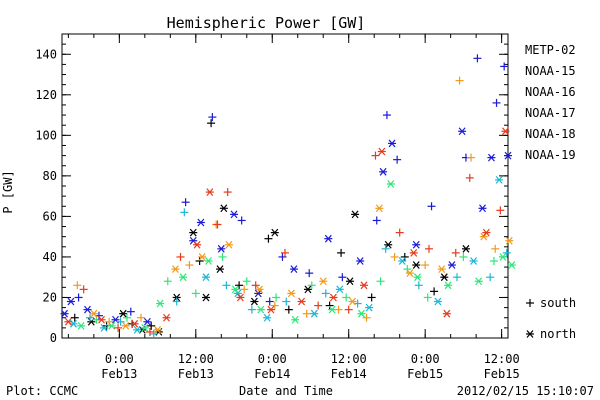 This screenshot has height=400, width=600. I want to click on legend-entry-noaa-19: NOAA-19, so click(550, 155).